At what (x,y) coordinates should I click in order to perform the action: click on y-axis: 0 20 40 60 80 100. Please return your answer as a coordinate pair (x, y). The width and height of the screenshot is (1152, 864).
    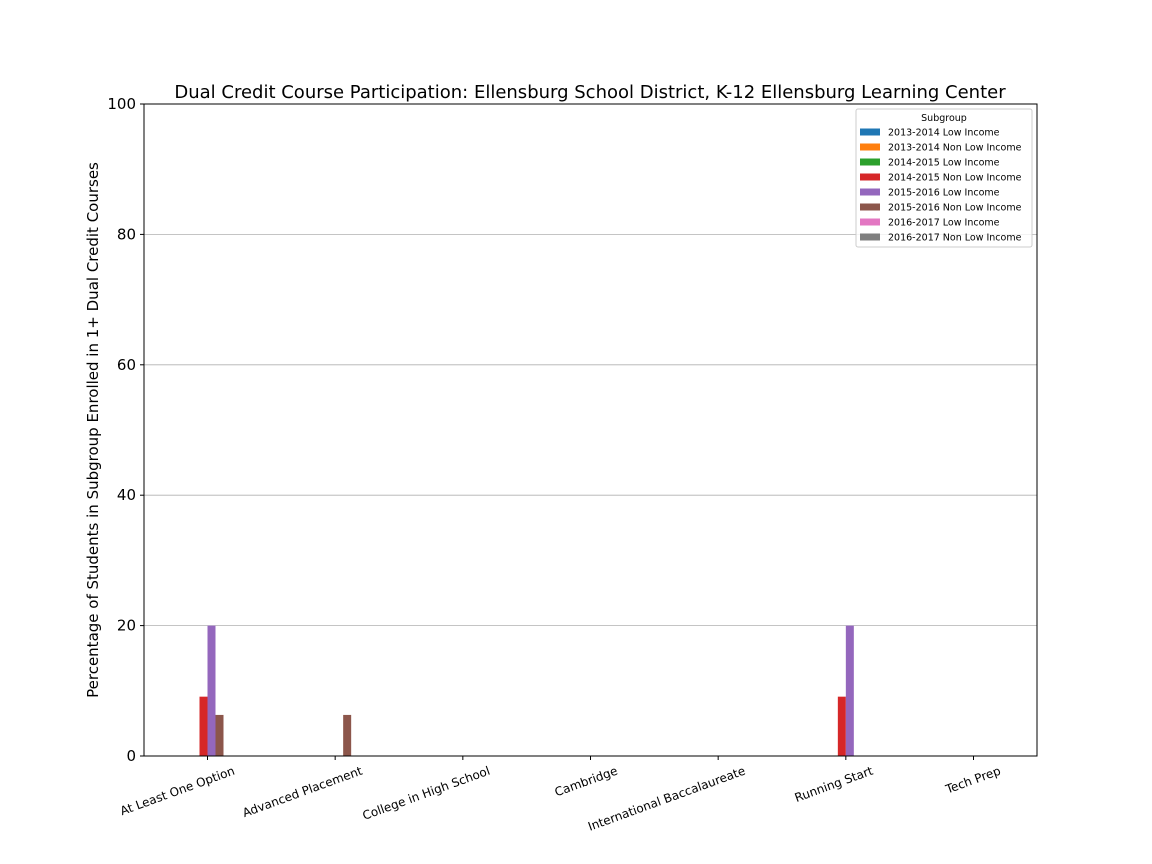
    Looking at the image, I should click on (125, 430).